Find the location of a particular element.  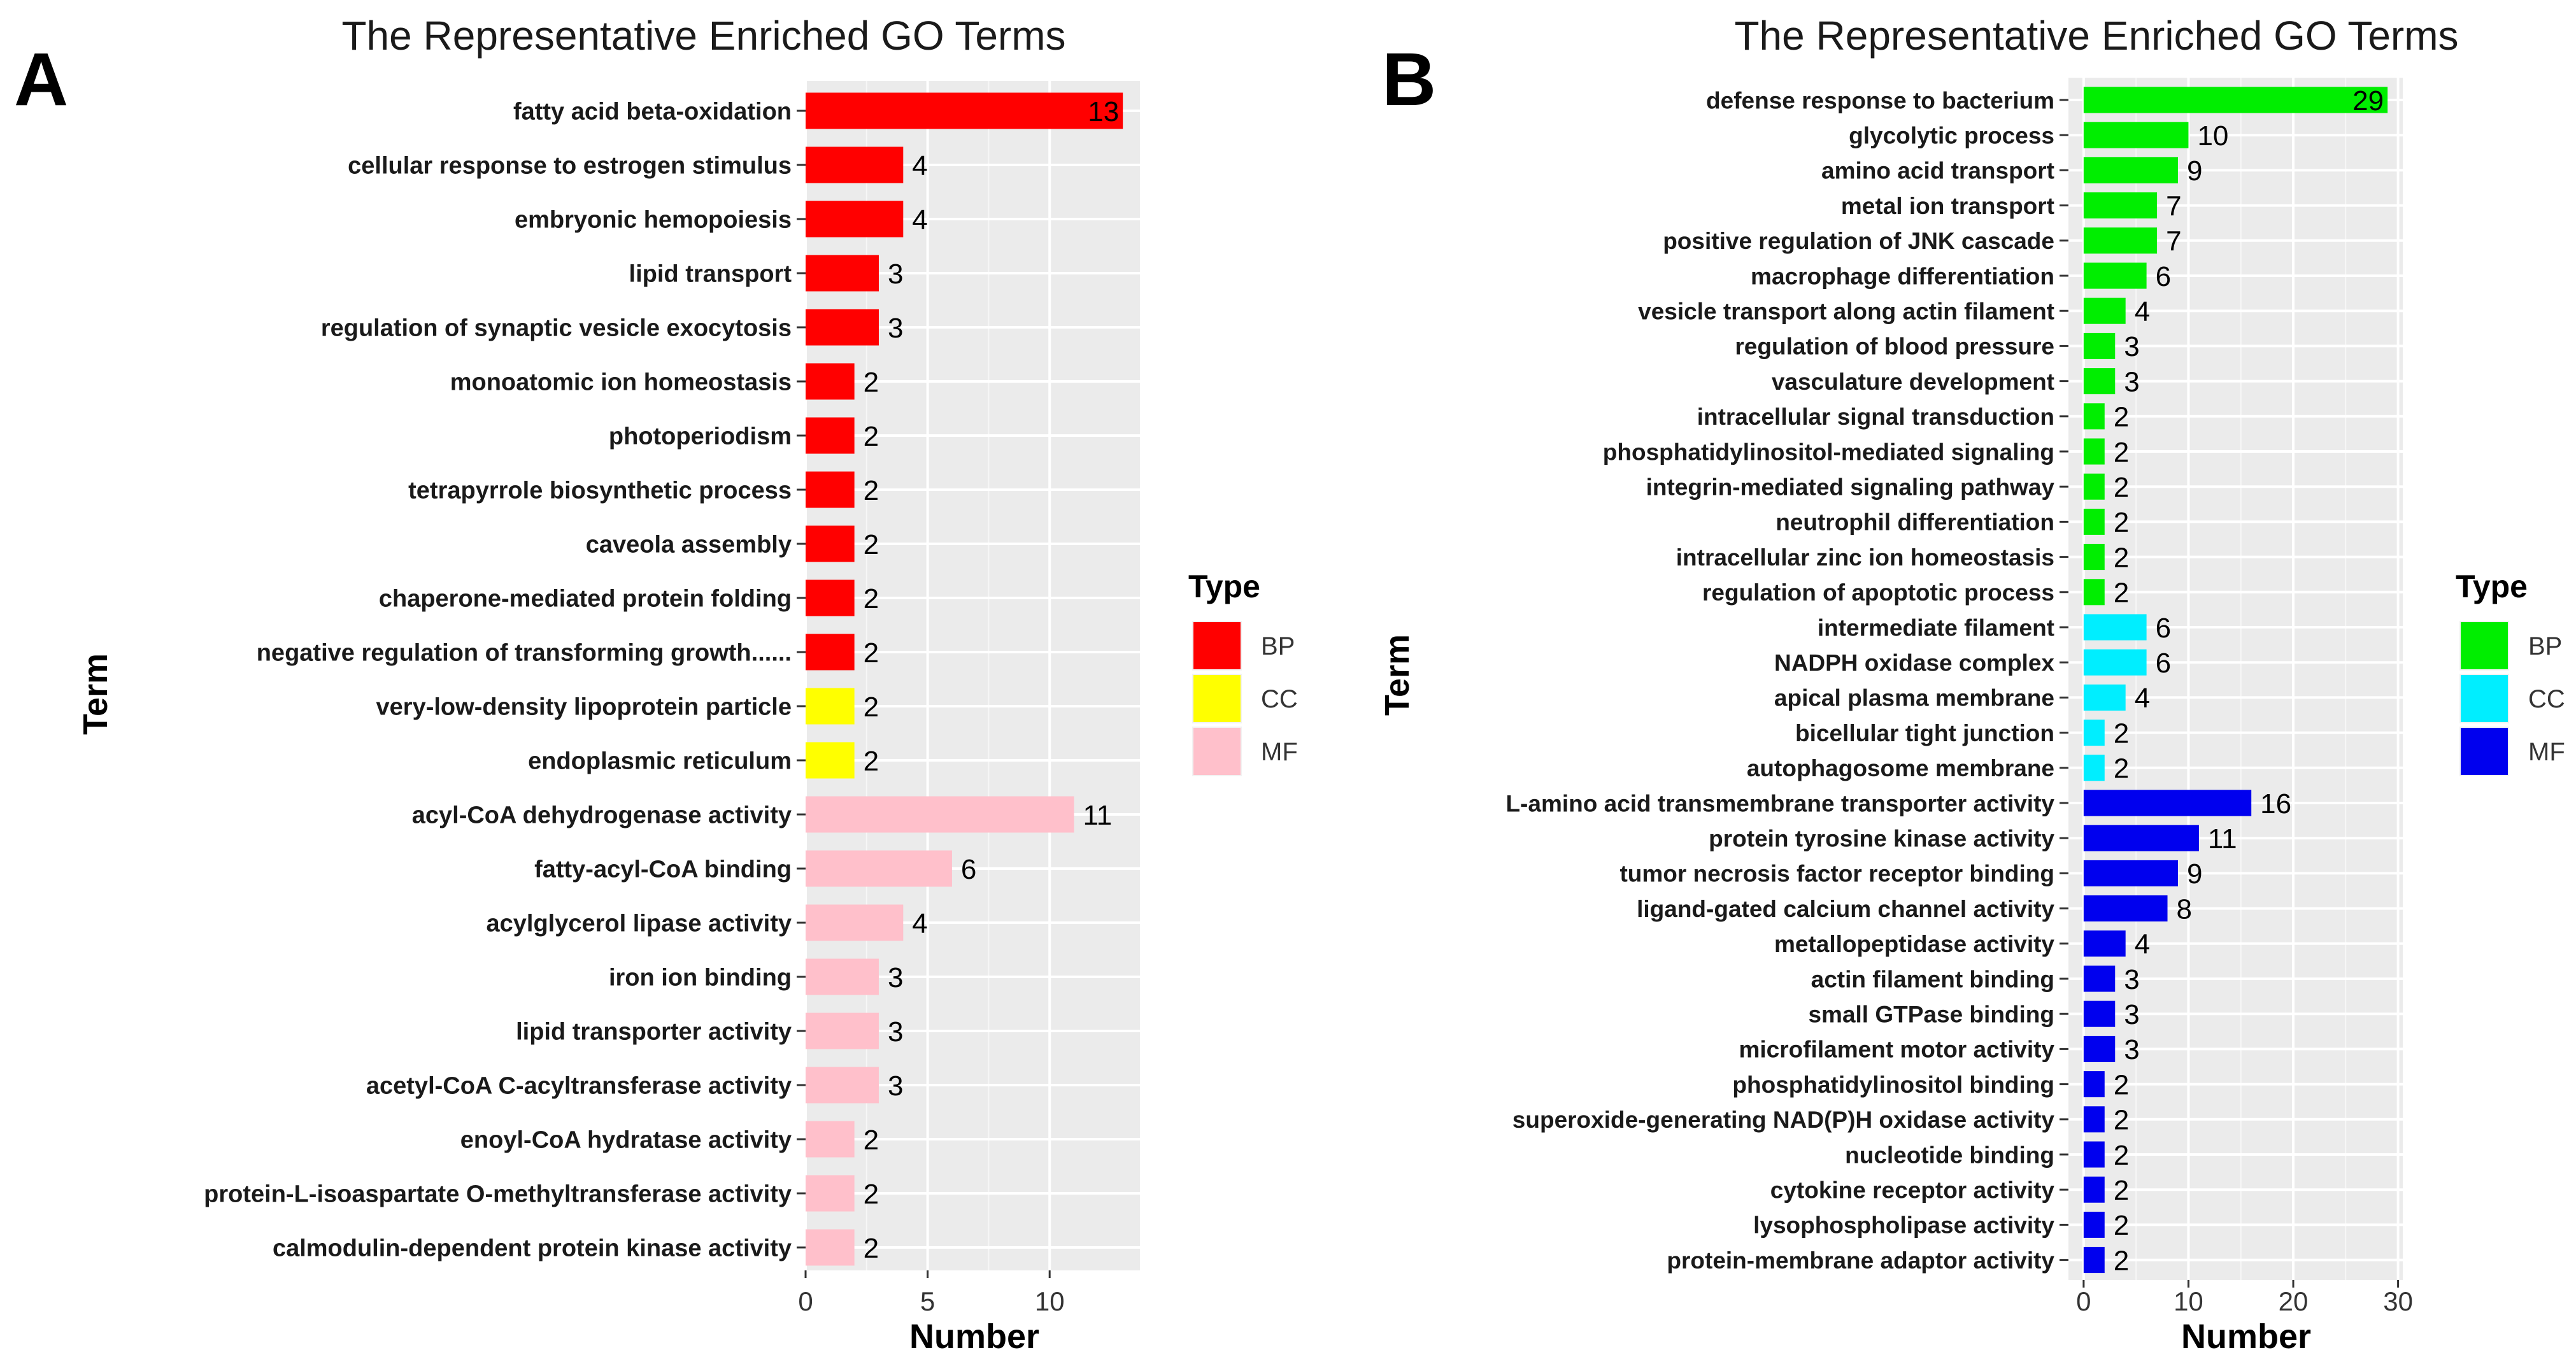

term-label: endoplasmic reticulum is located at coordinates (660, 761).